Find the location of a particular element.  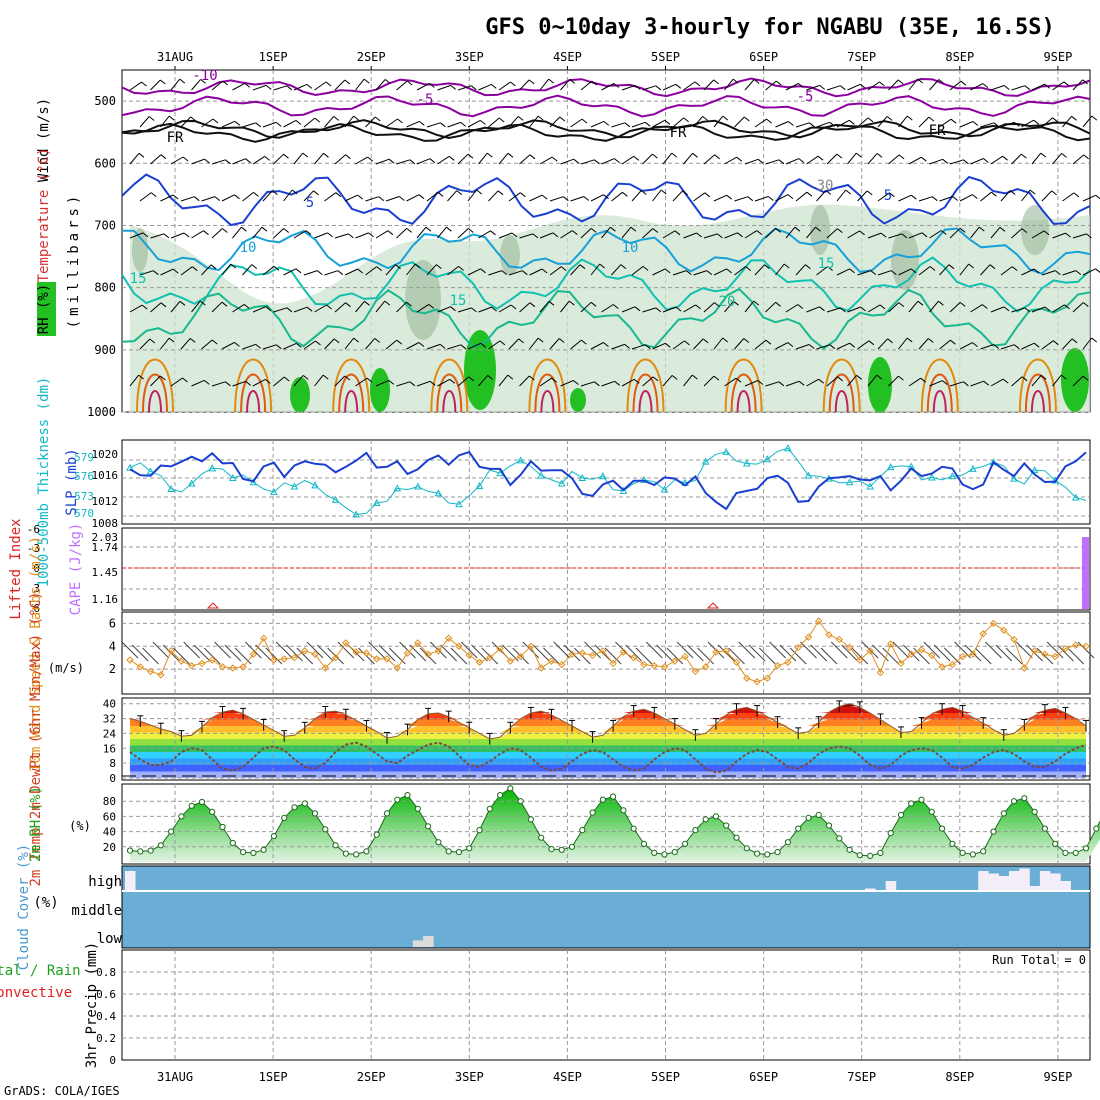

ytick-temp: 40 is located at coordinates (109, 704).